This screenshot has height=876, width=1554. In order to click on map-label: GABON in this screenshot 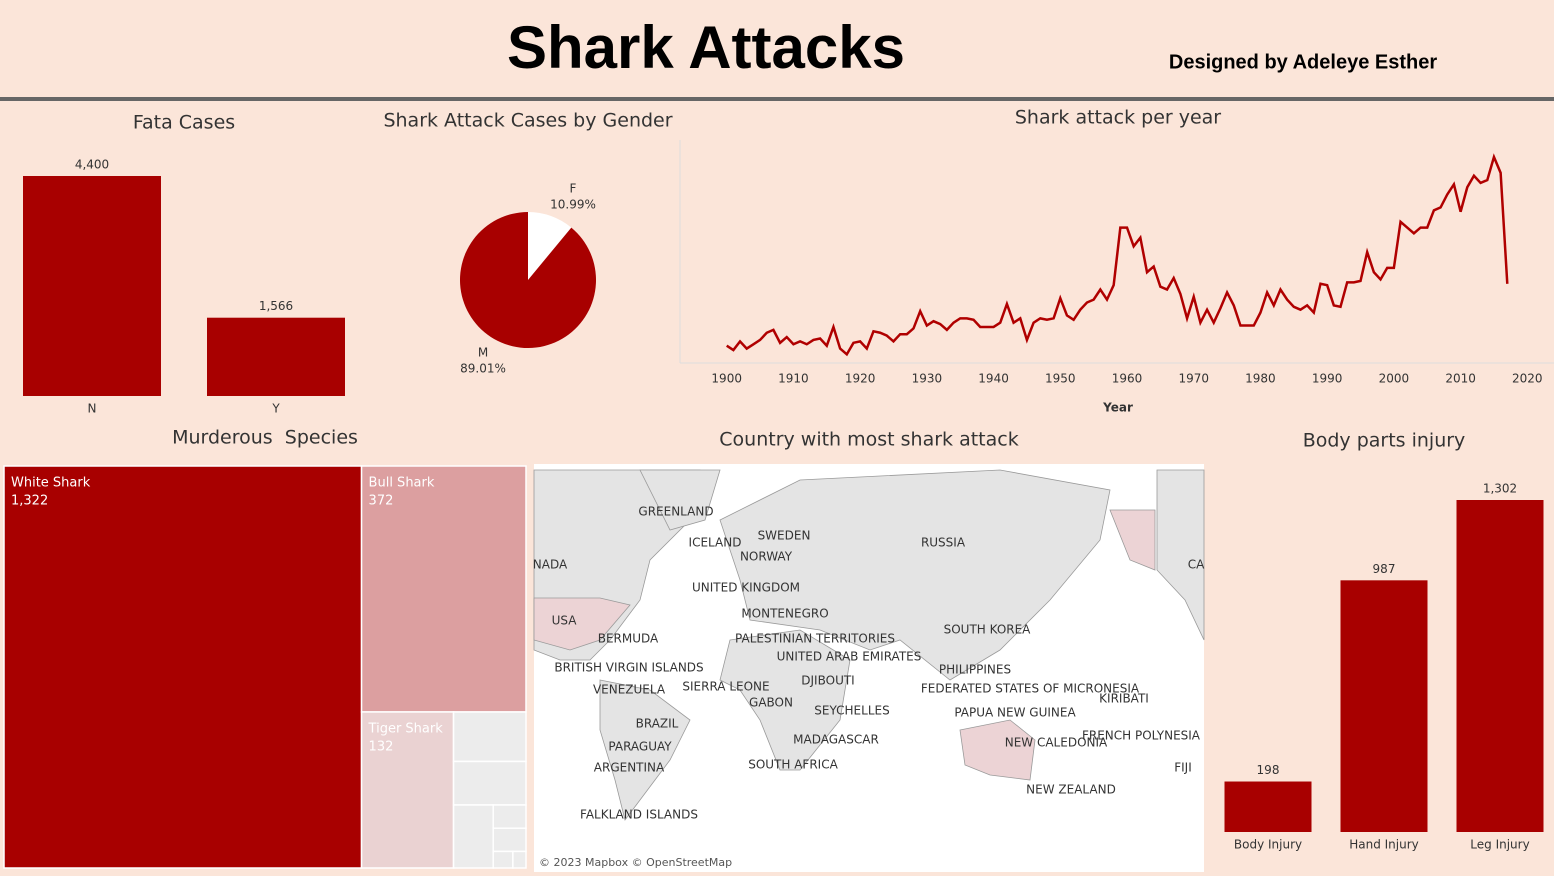, I will do `click(771, 703)`.